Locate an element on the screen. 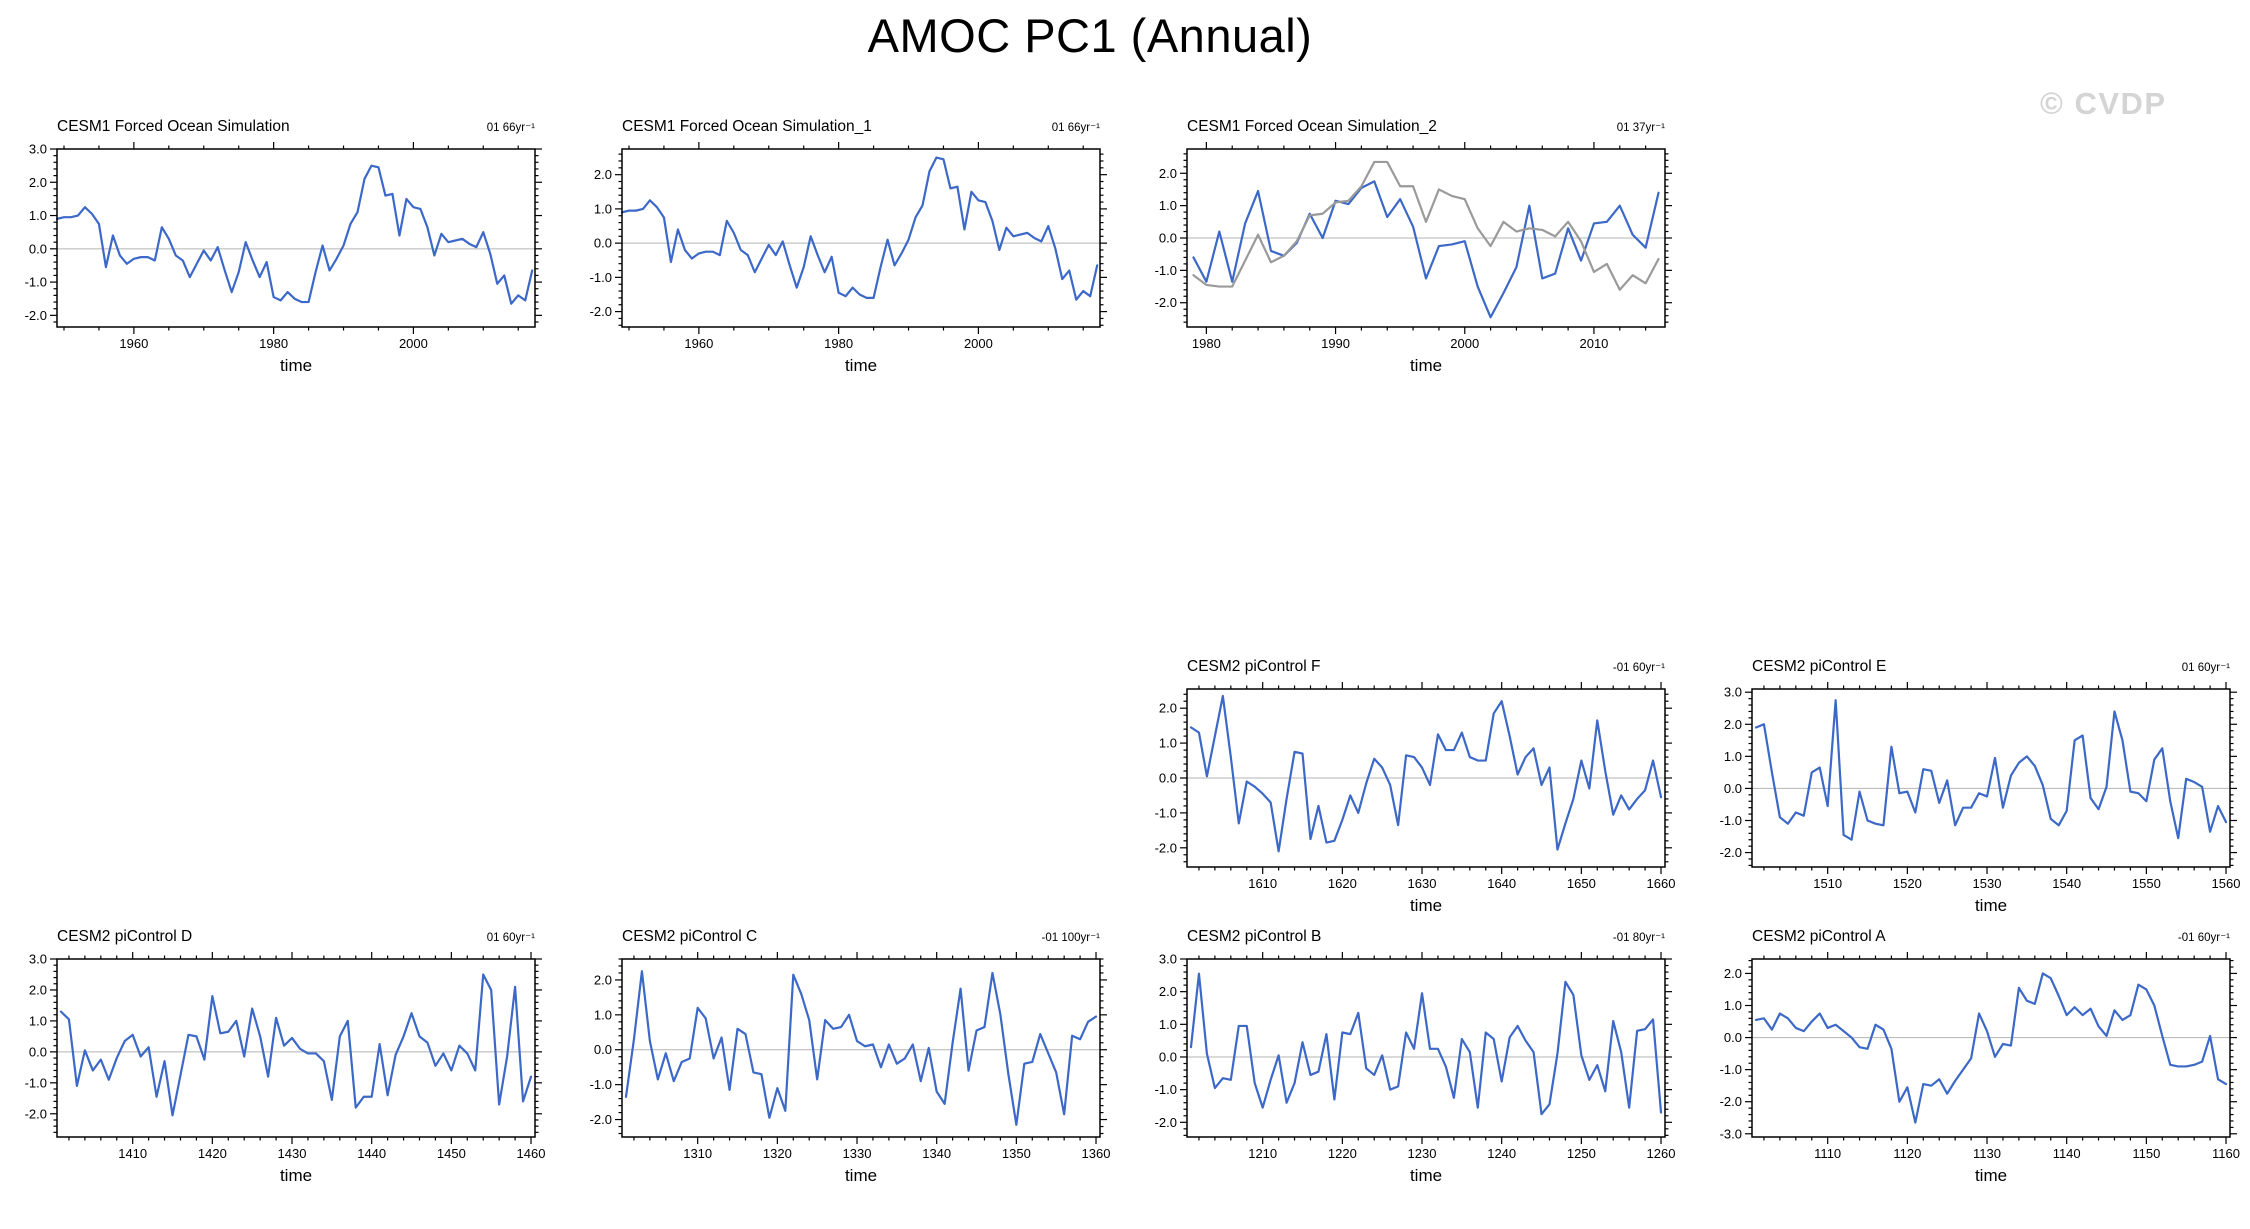  x-tick-label: 1630 is located at coordinates (1422, 883).